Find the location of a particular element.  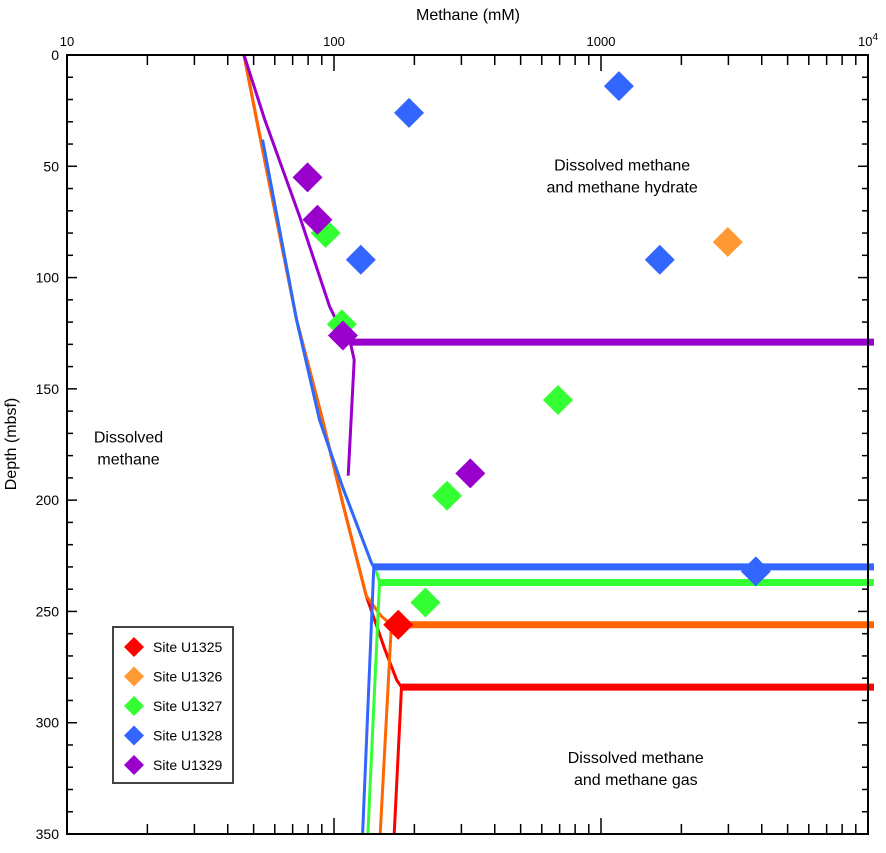

region-annotation: and methane gas is located at coordinates (636, 780).